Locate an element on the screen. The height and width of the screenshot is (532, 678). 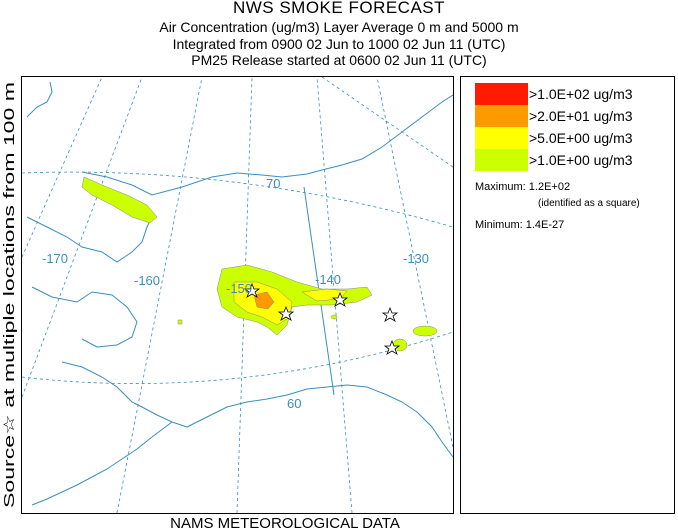
longitude-label: -160 is located at coordinates (147, 280).